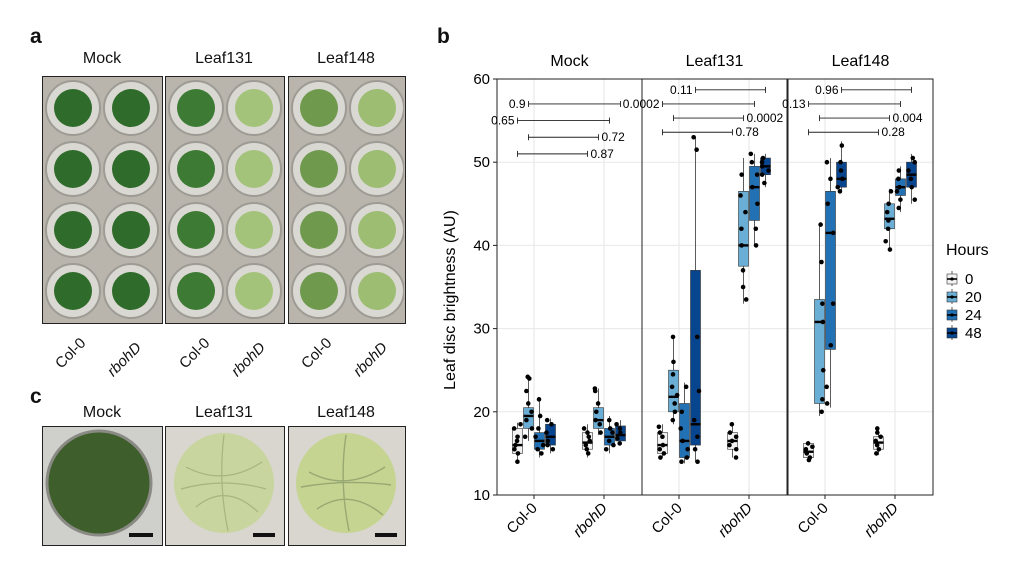  I want to click on box-mock-rbohd-24h, so click(609, 434).